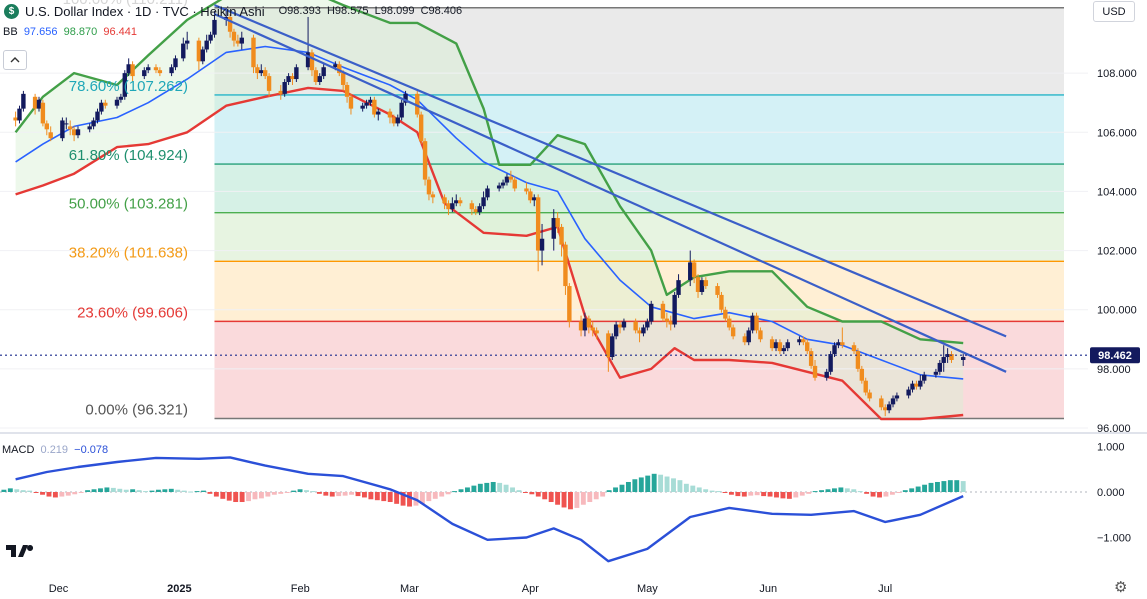 The height and width of the screenshot is (599, 1147). Describe the element at coordinates (11, 11) in the screenshot. I see `dollar-logo-icon: $` at that location.